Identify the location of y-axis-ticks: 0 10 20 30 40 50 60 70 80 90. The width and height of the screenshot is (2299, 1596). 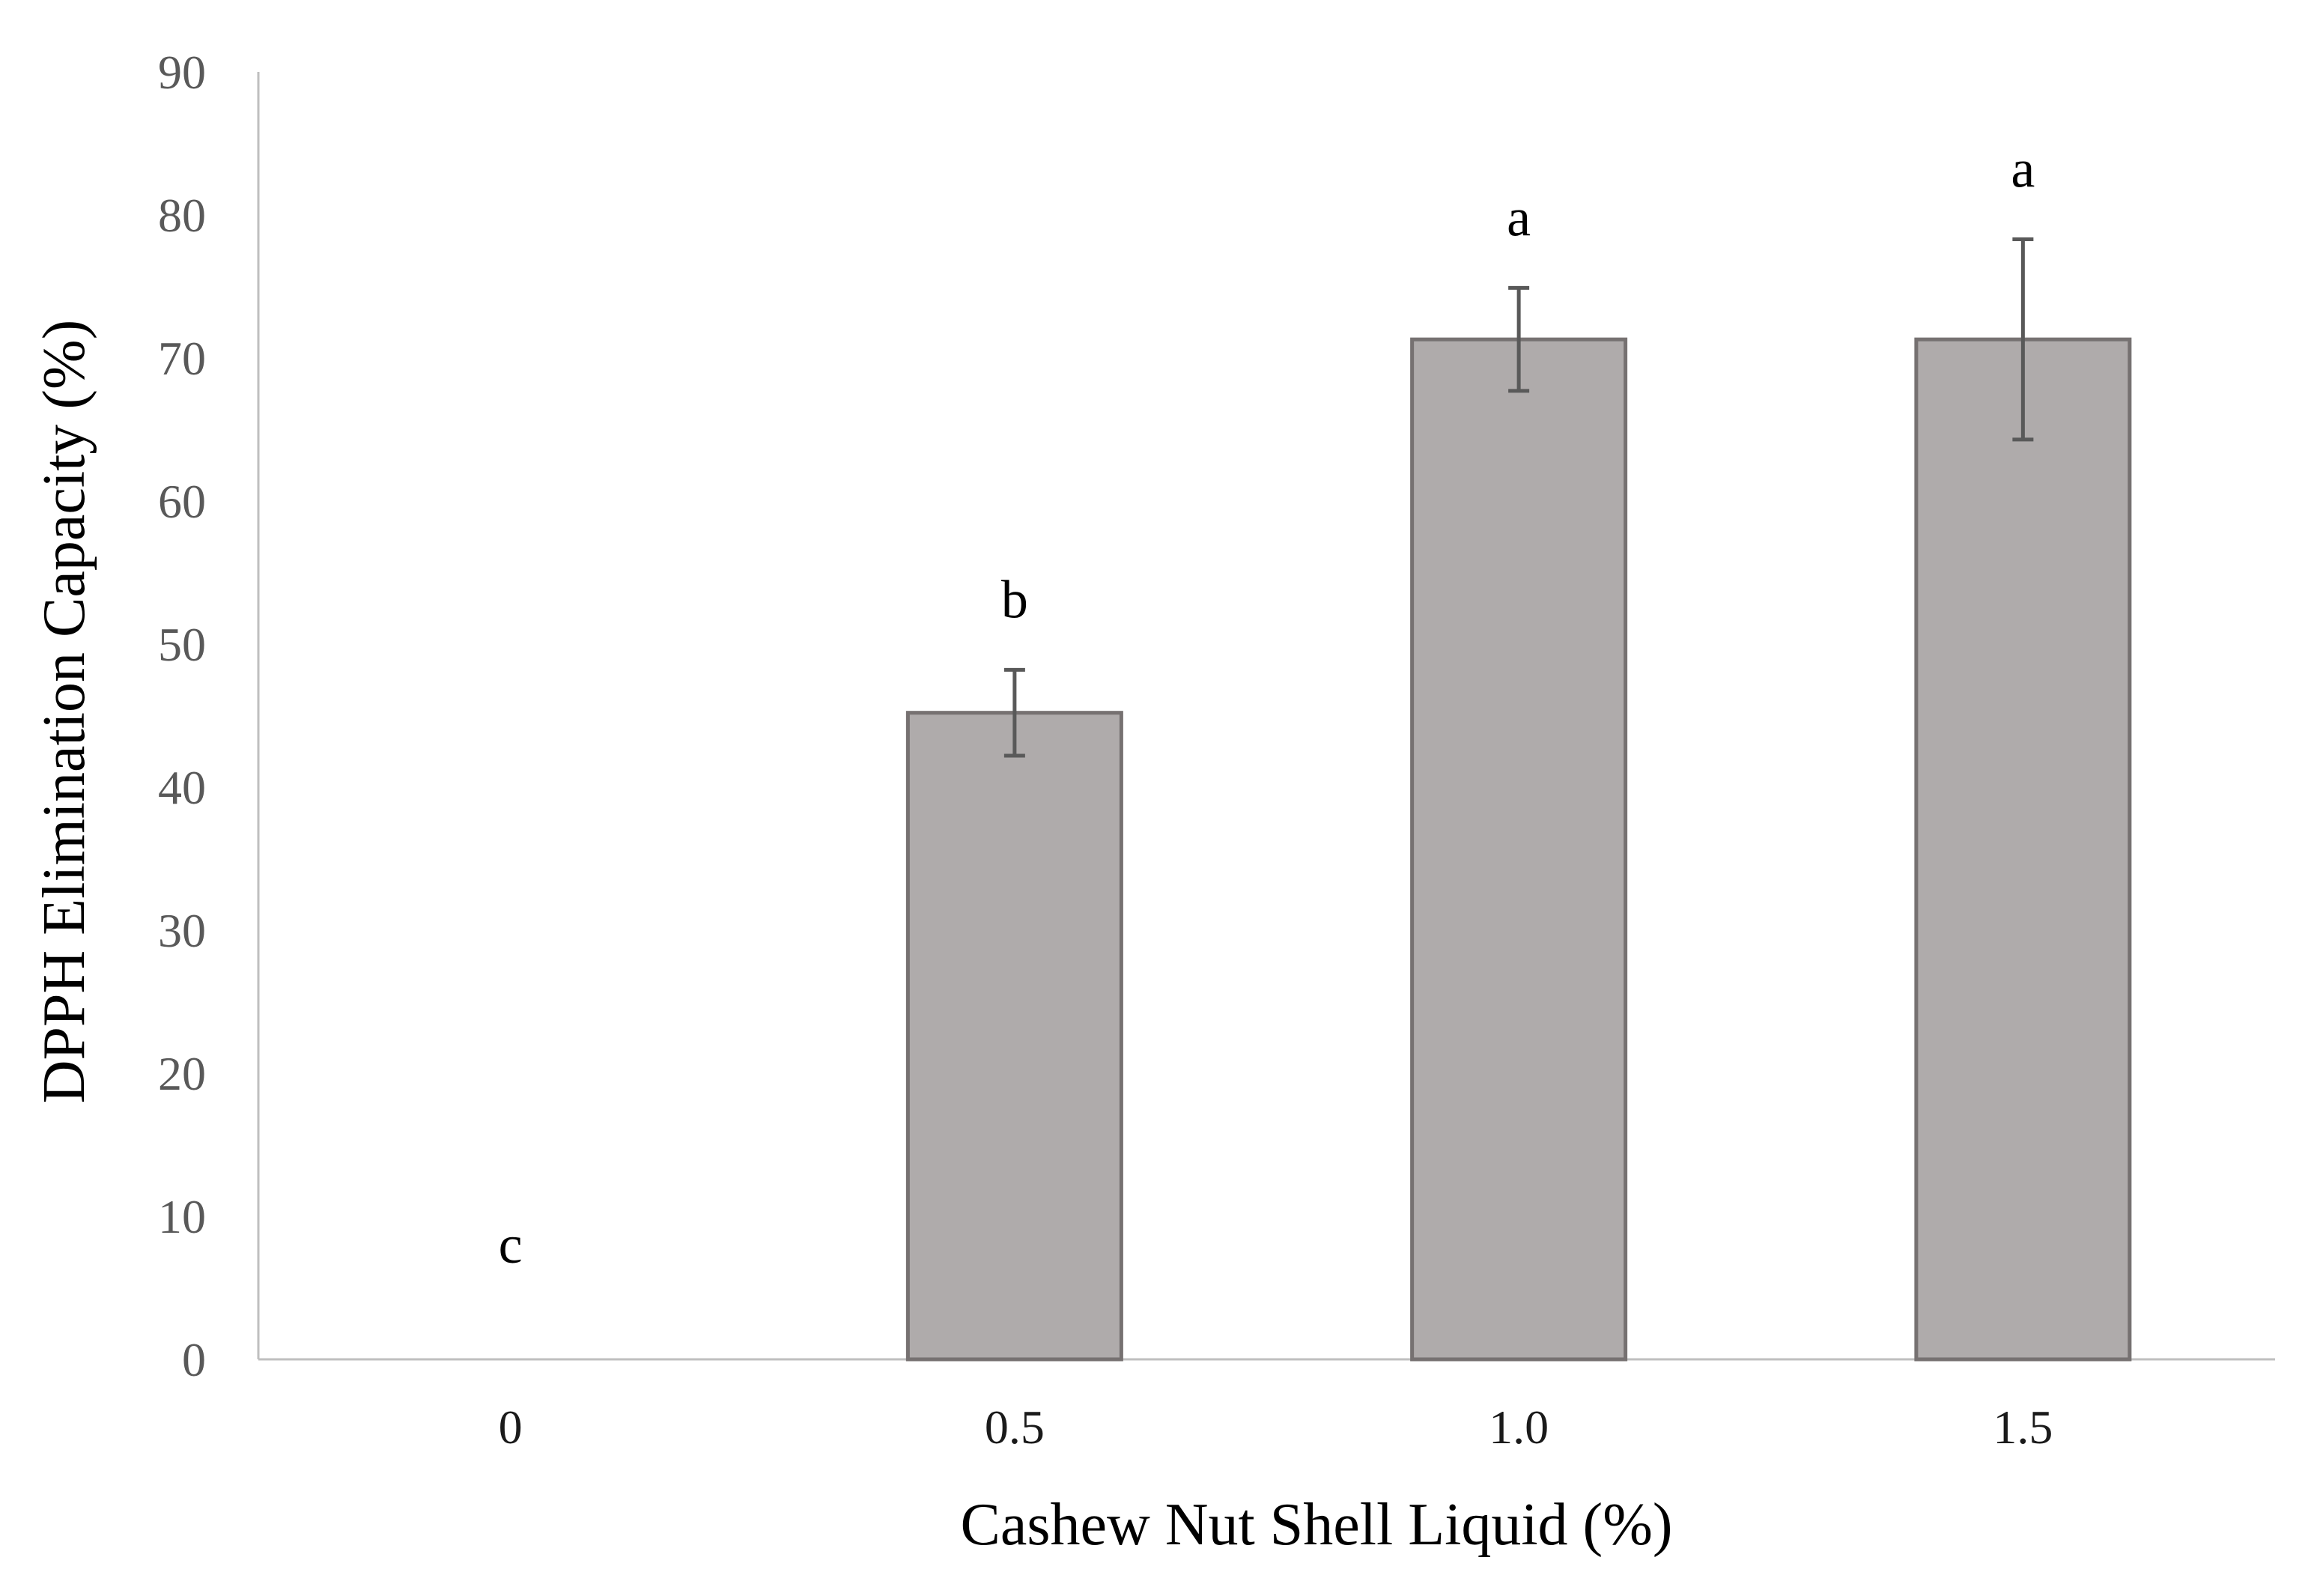
(182, 716).